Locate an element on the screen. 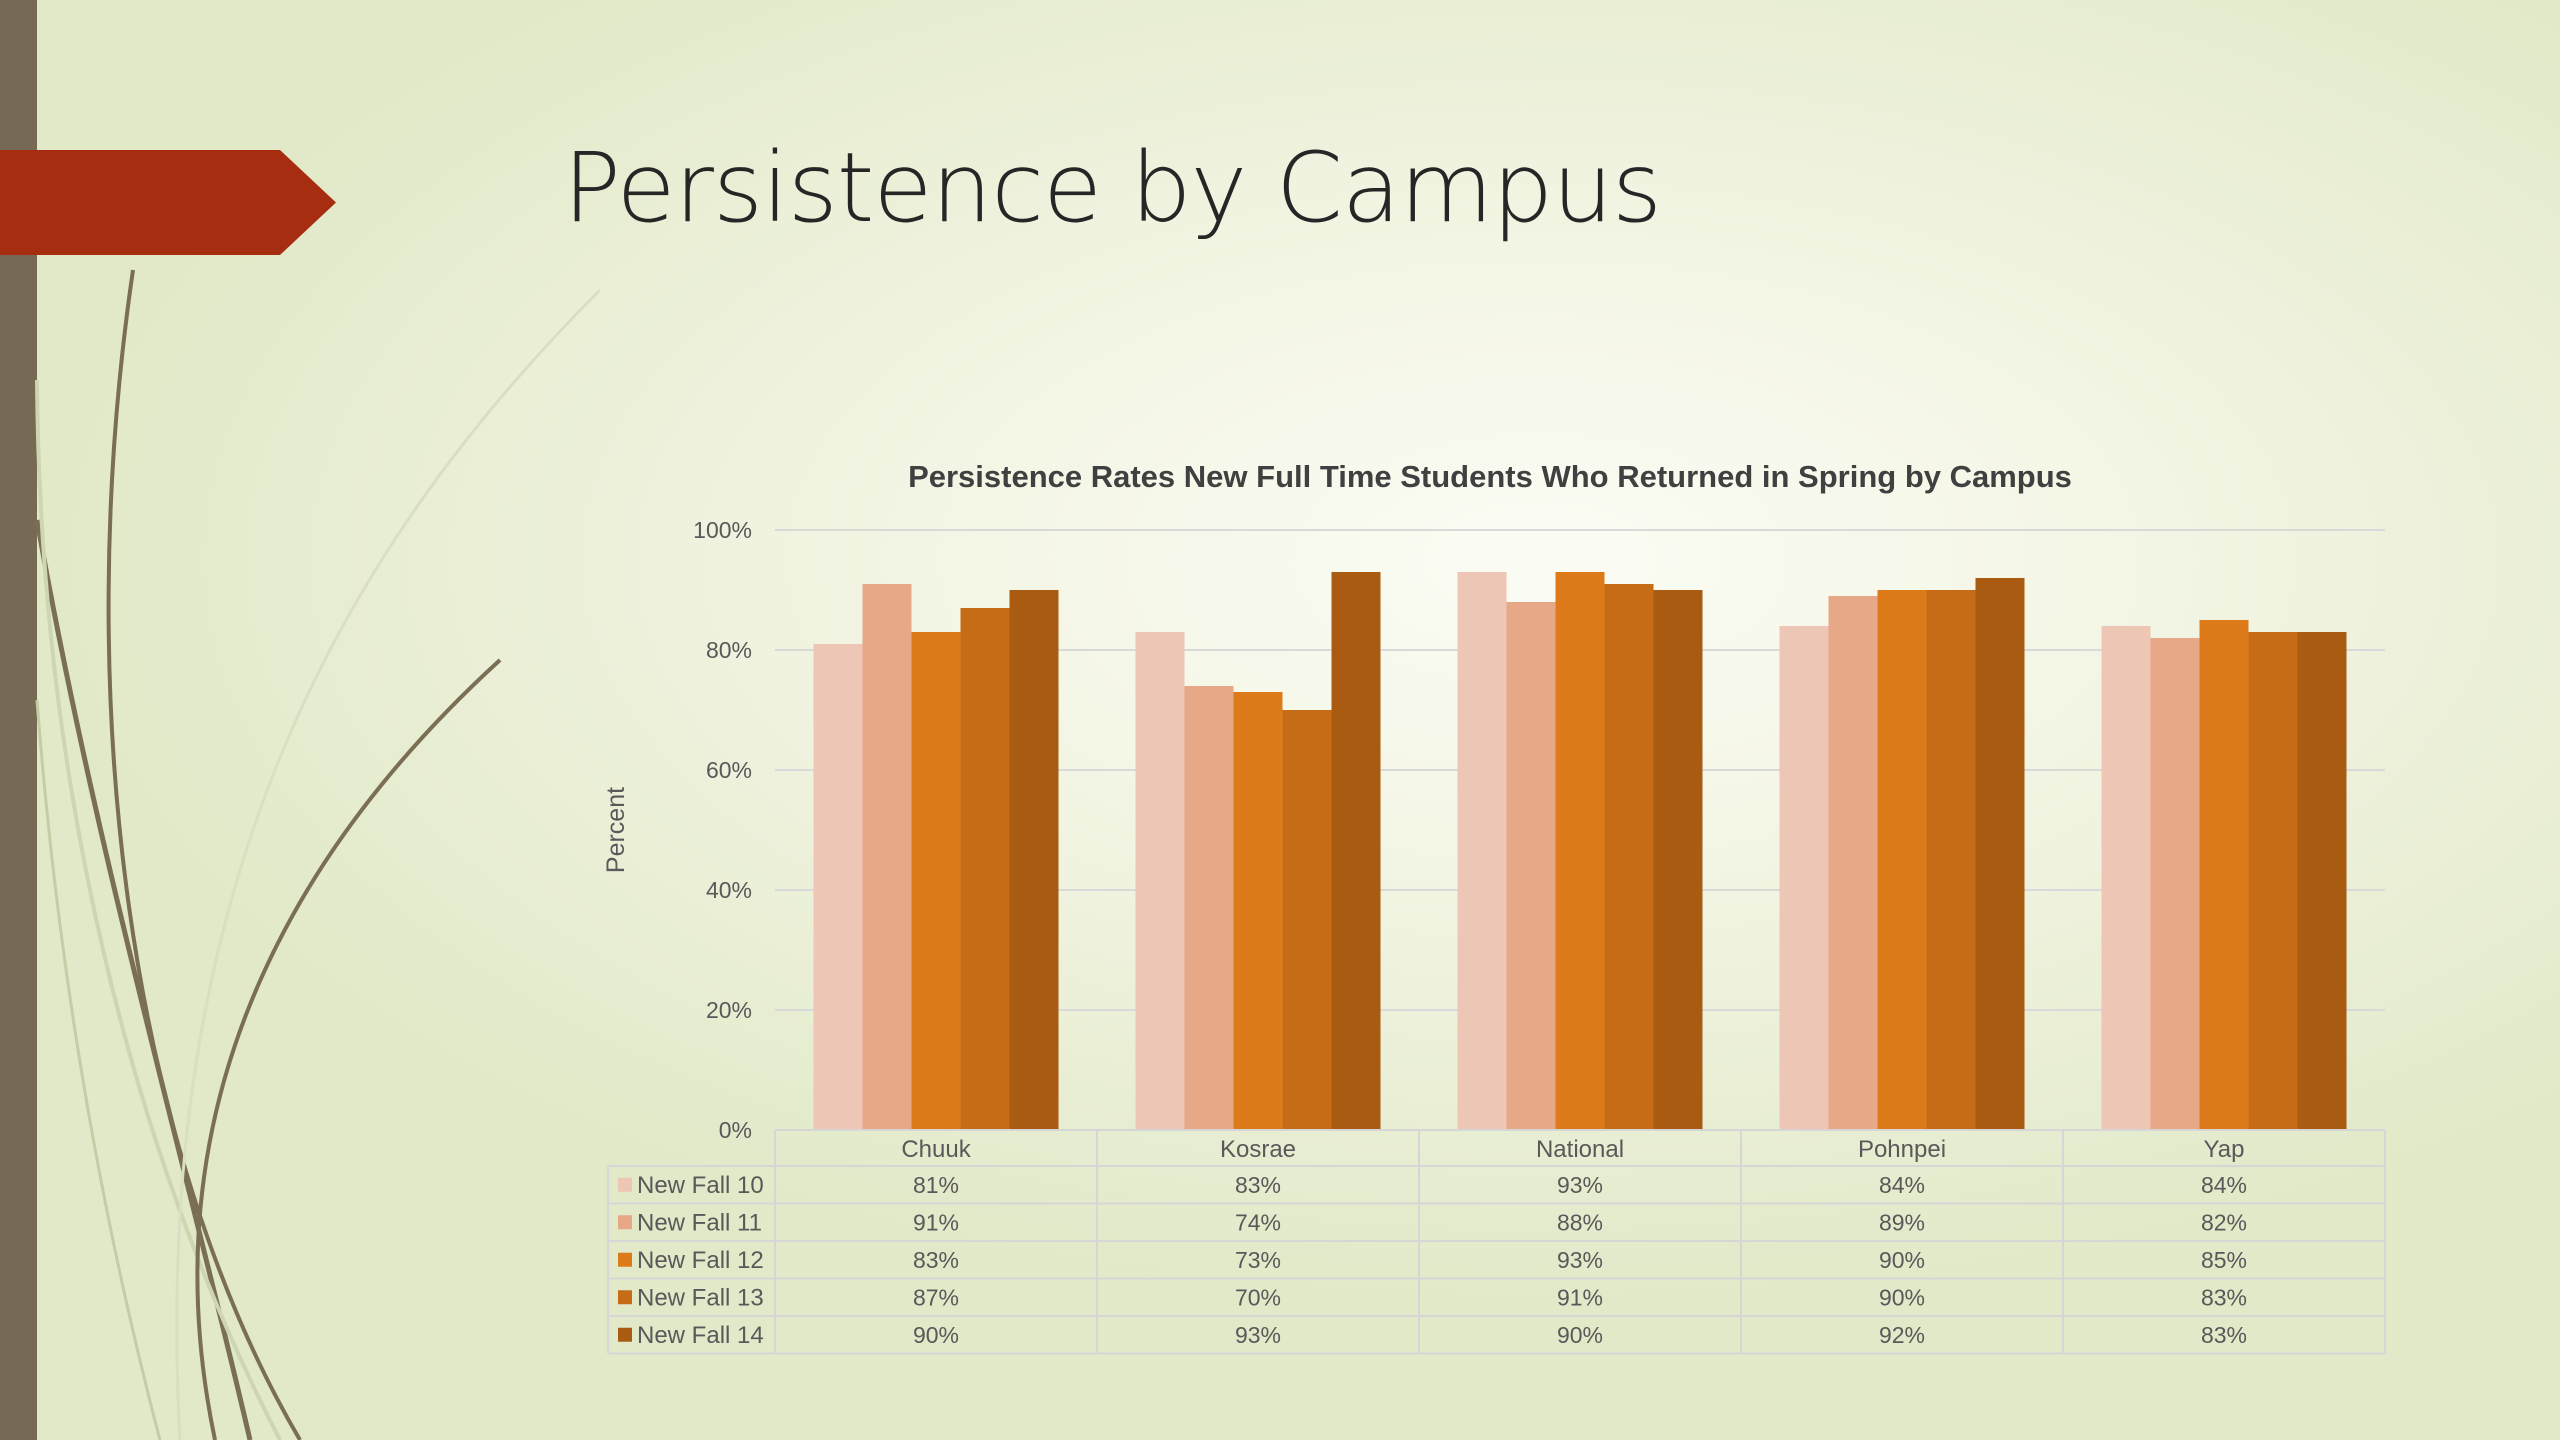  data-label: 73% is located at coordinates (1258, 1260).